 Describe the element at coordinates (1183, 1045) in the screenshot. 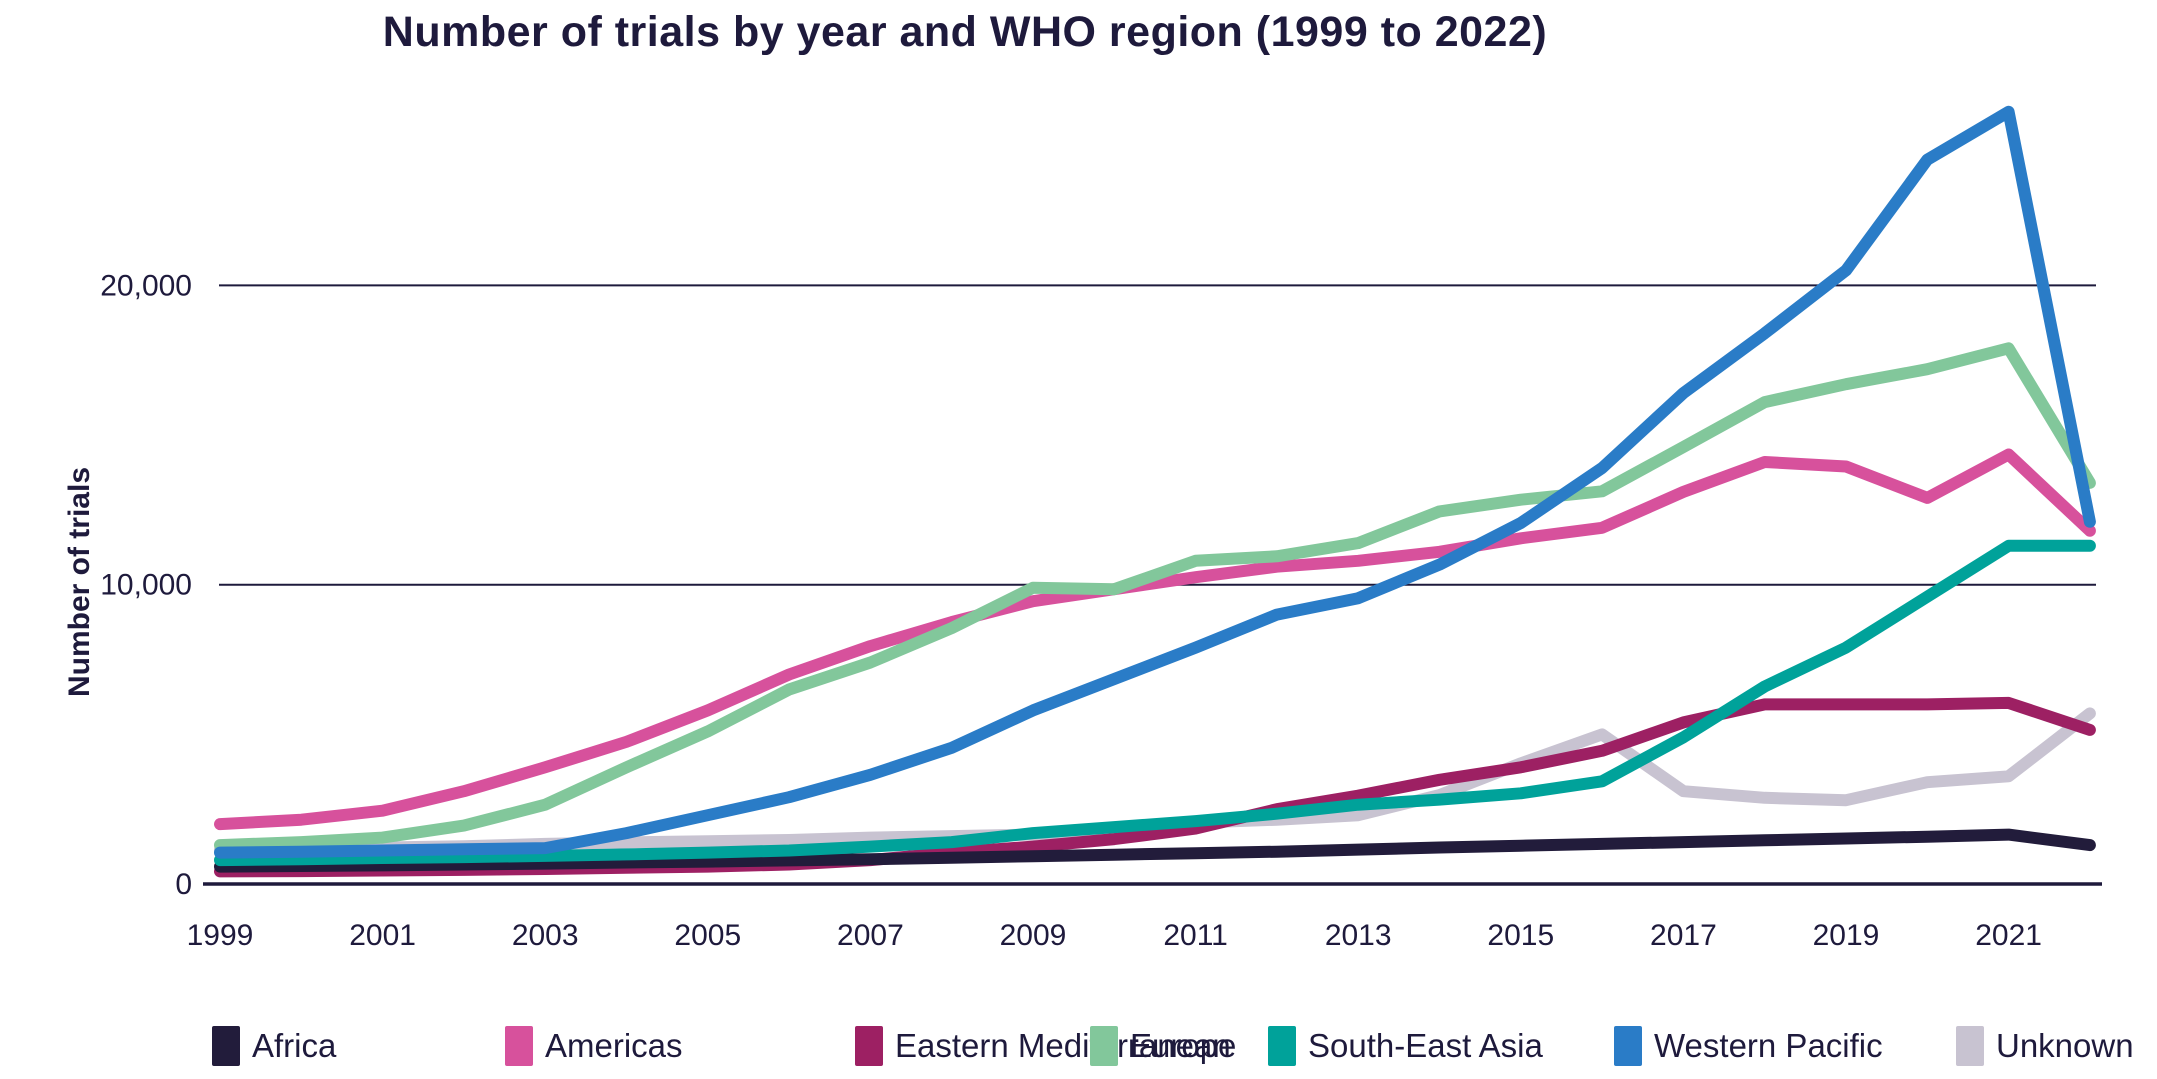

I see `legend-label: Europe` at that location.